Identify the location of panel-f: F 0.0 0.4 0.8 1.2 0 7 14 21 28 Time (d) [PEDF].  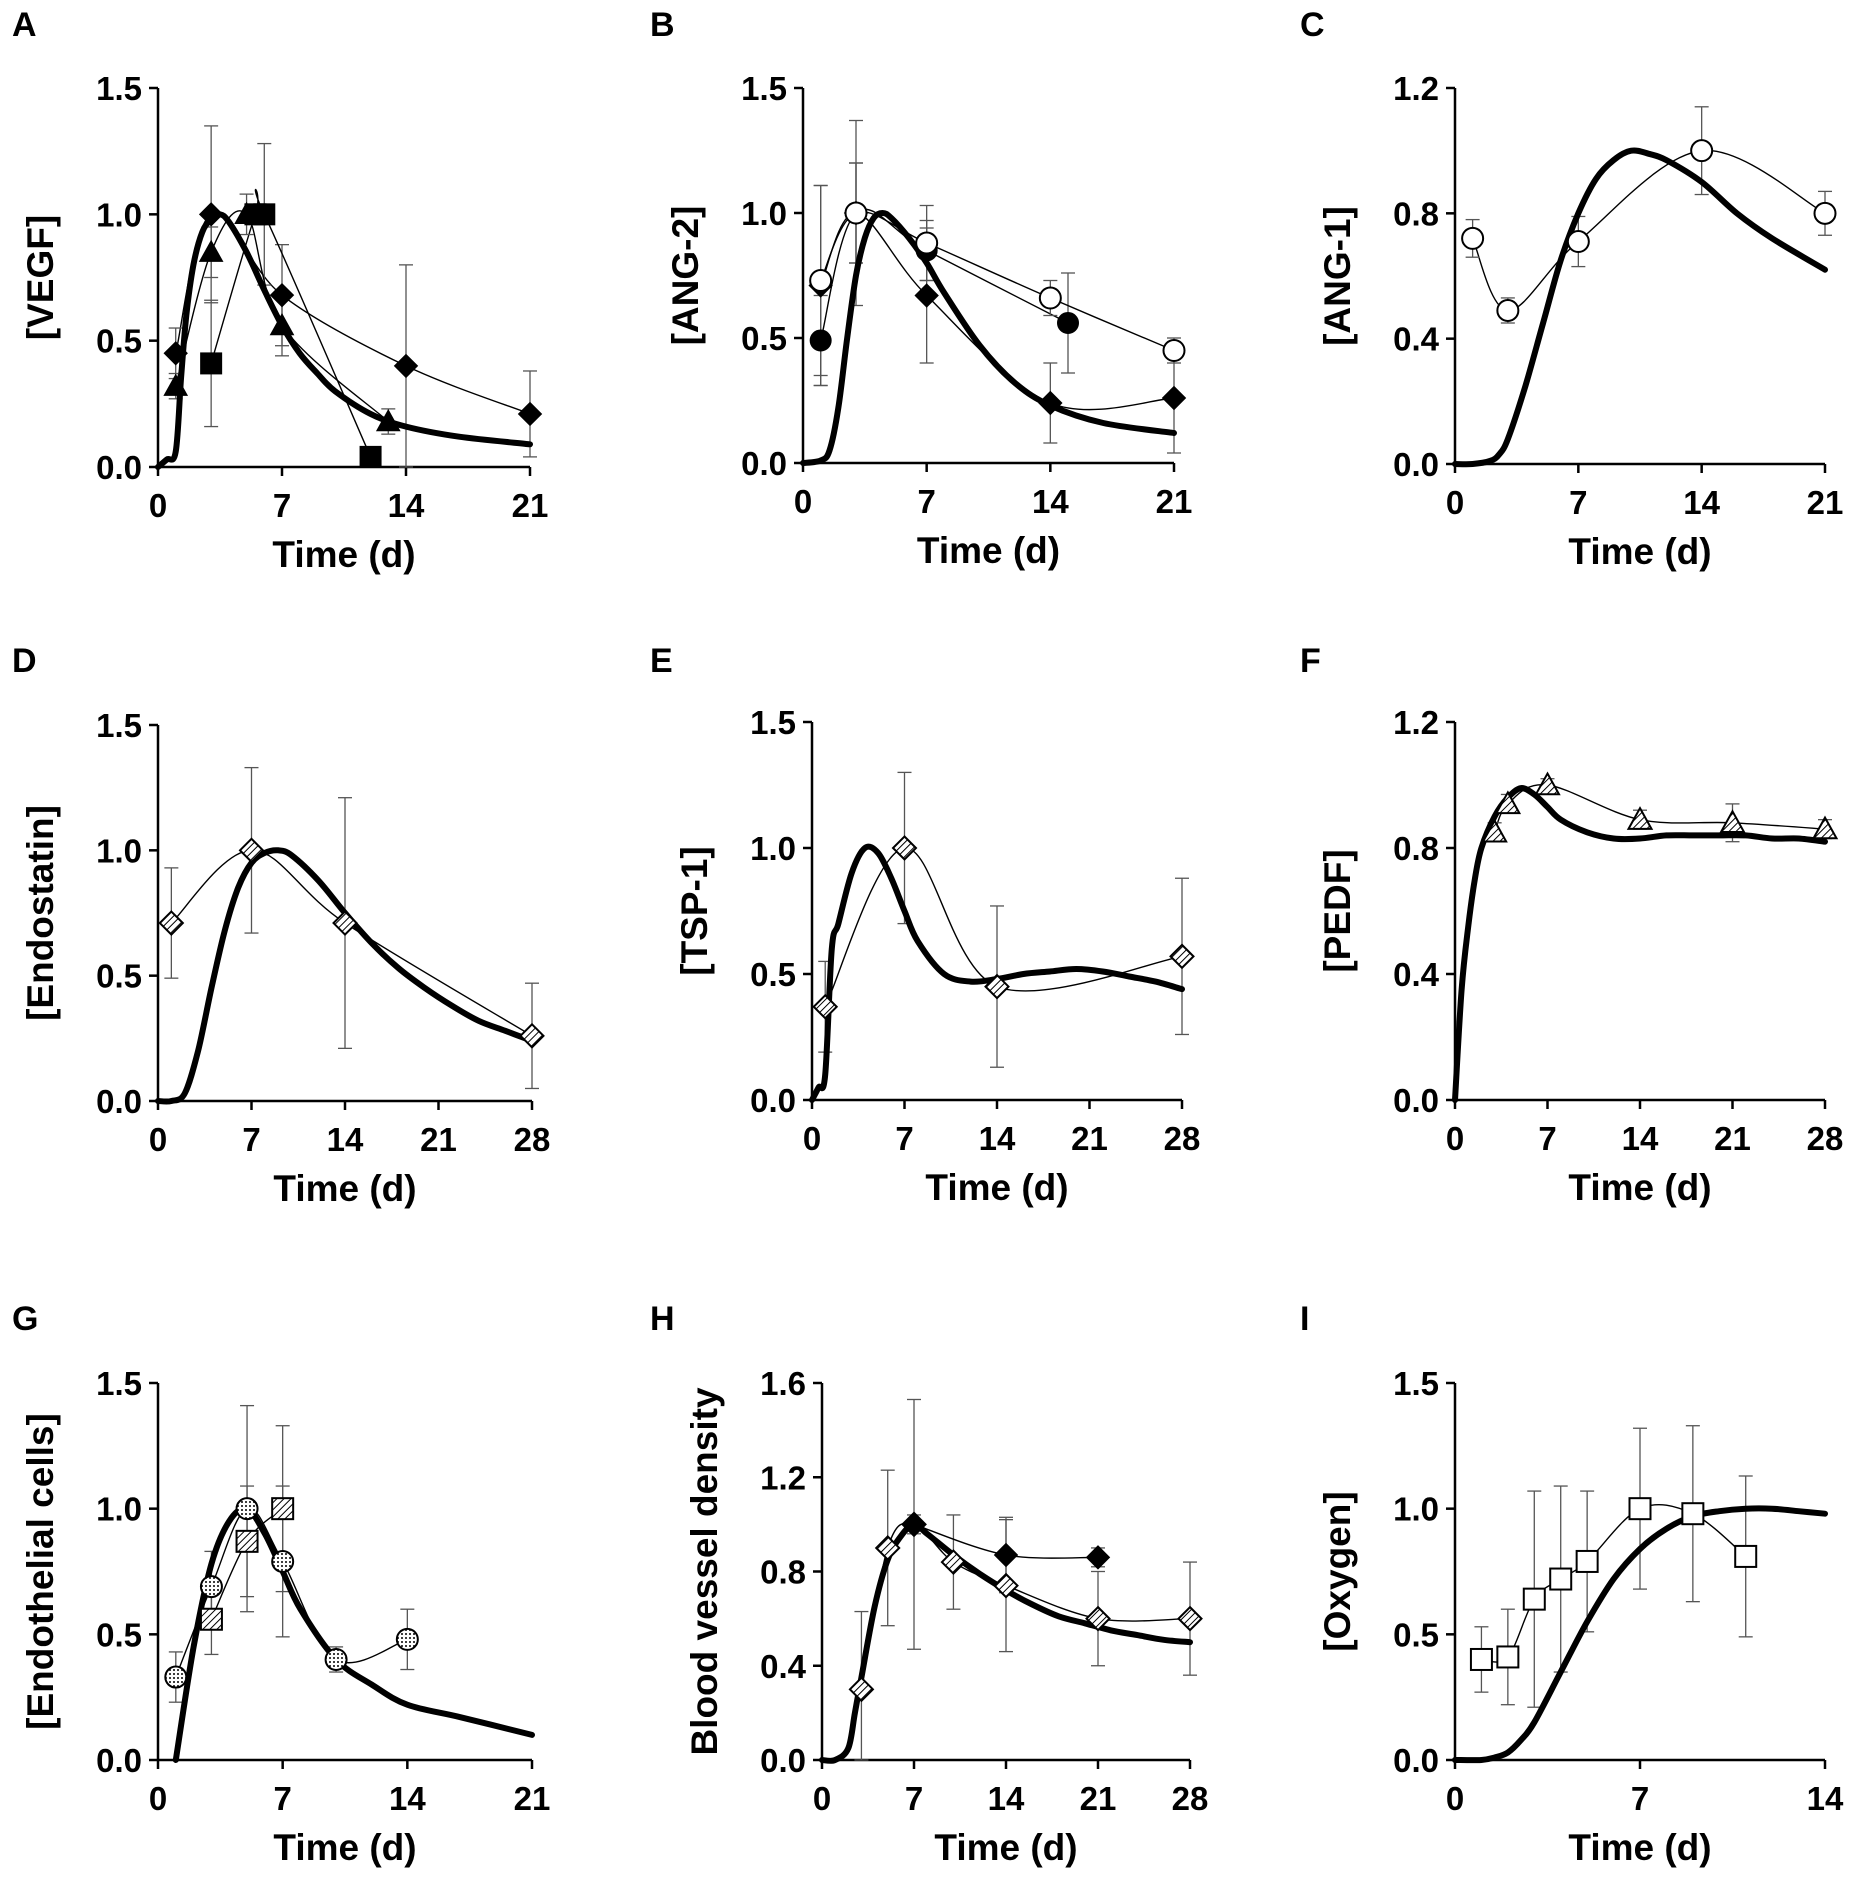
(1571, 925).